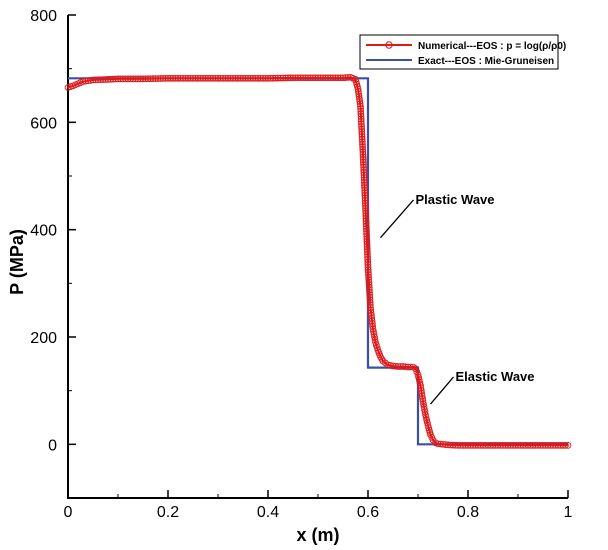 This screenshot has width=608, height=550. I want to click on y-tick-label: 400, so click(43, 231).